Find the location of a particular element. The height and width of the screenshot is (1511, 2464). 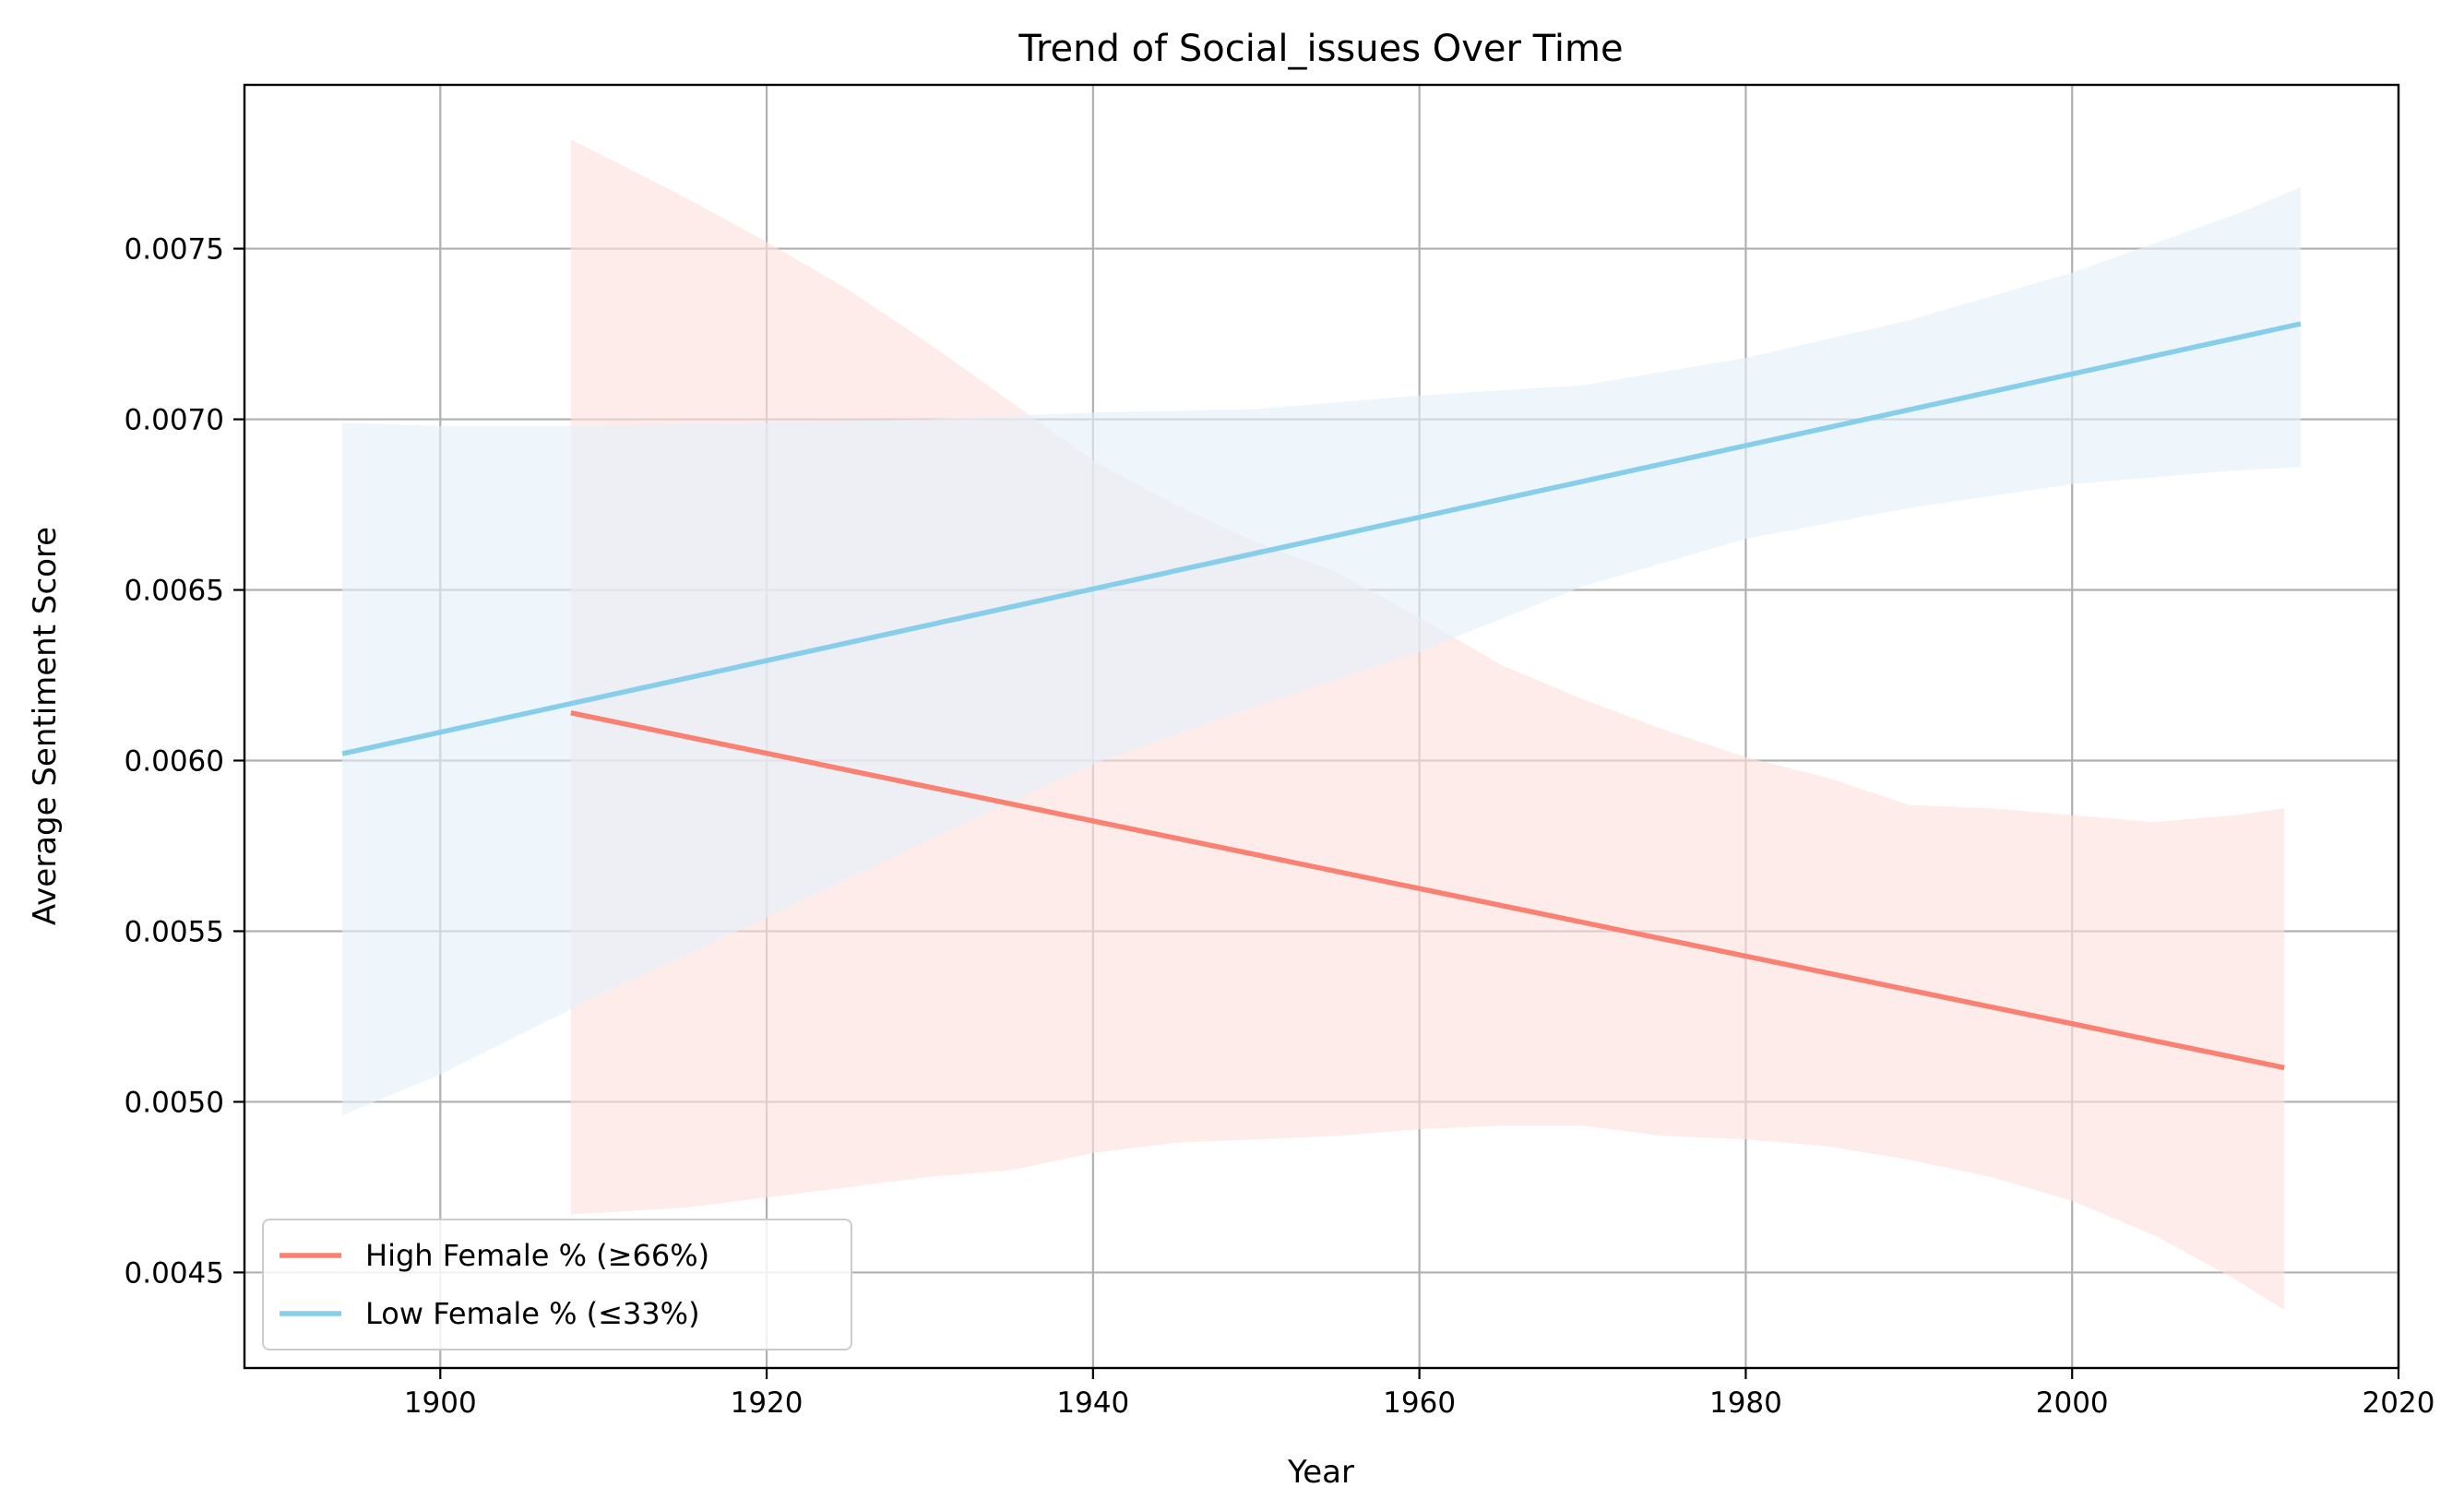

y-axis-label: Average Sentiment Score is located at coordinates (45, 726).